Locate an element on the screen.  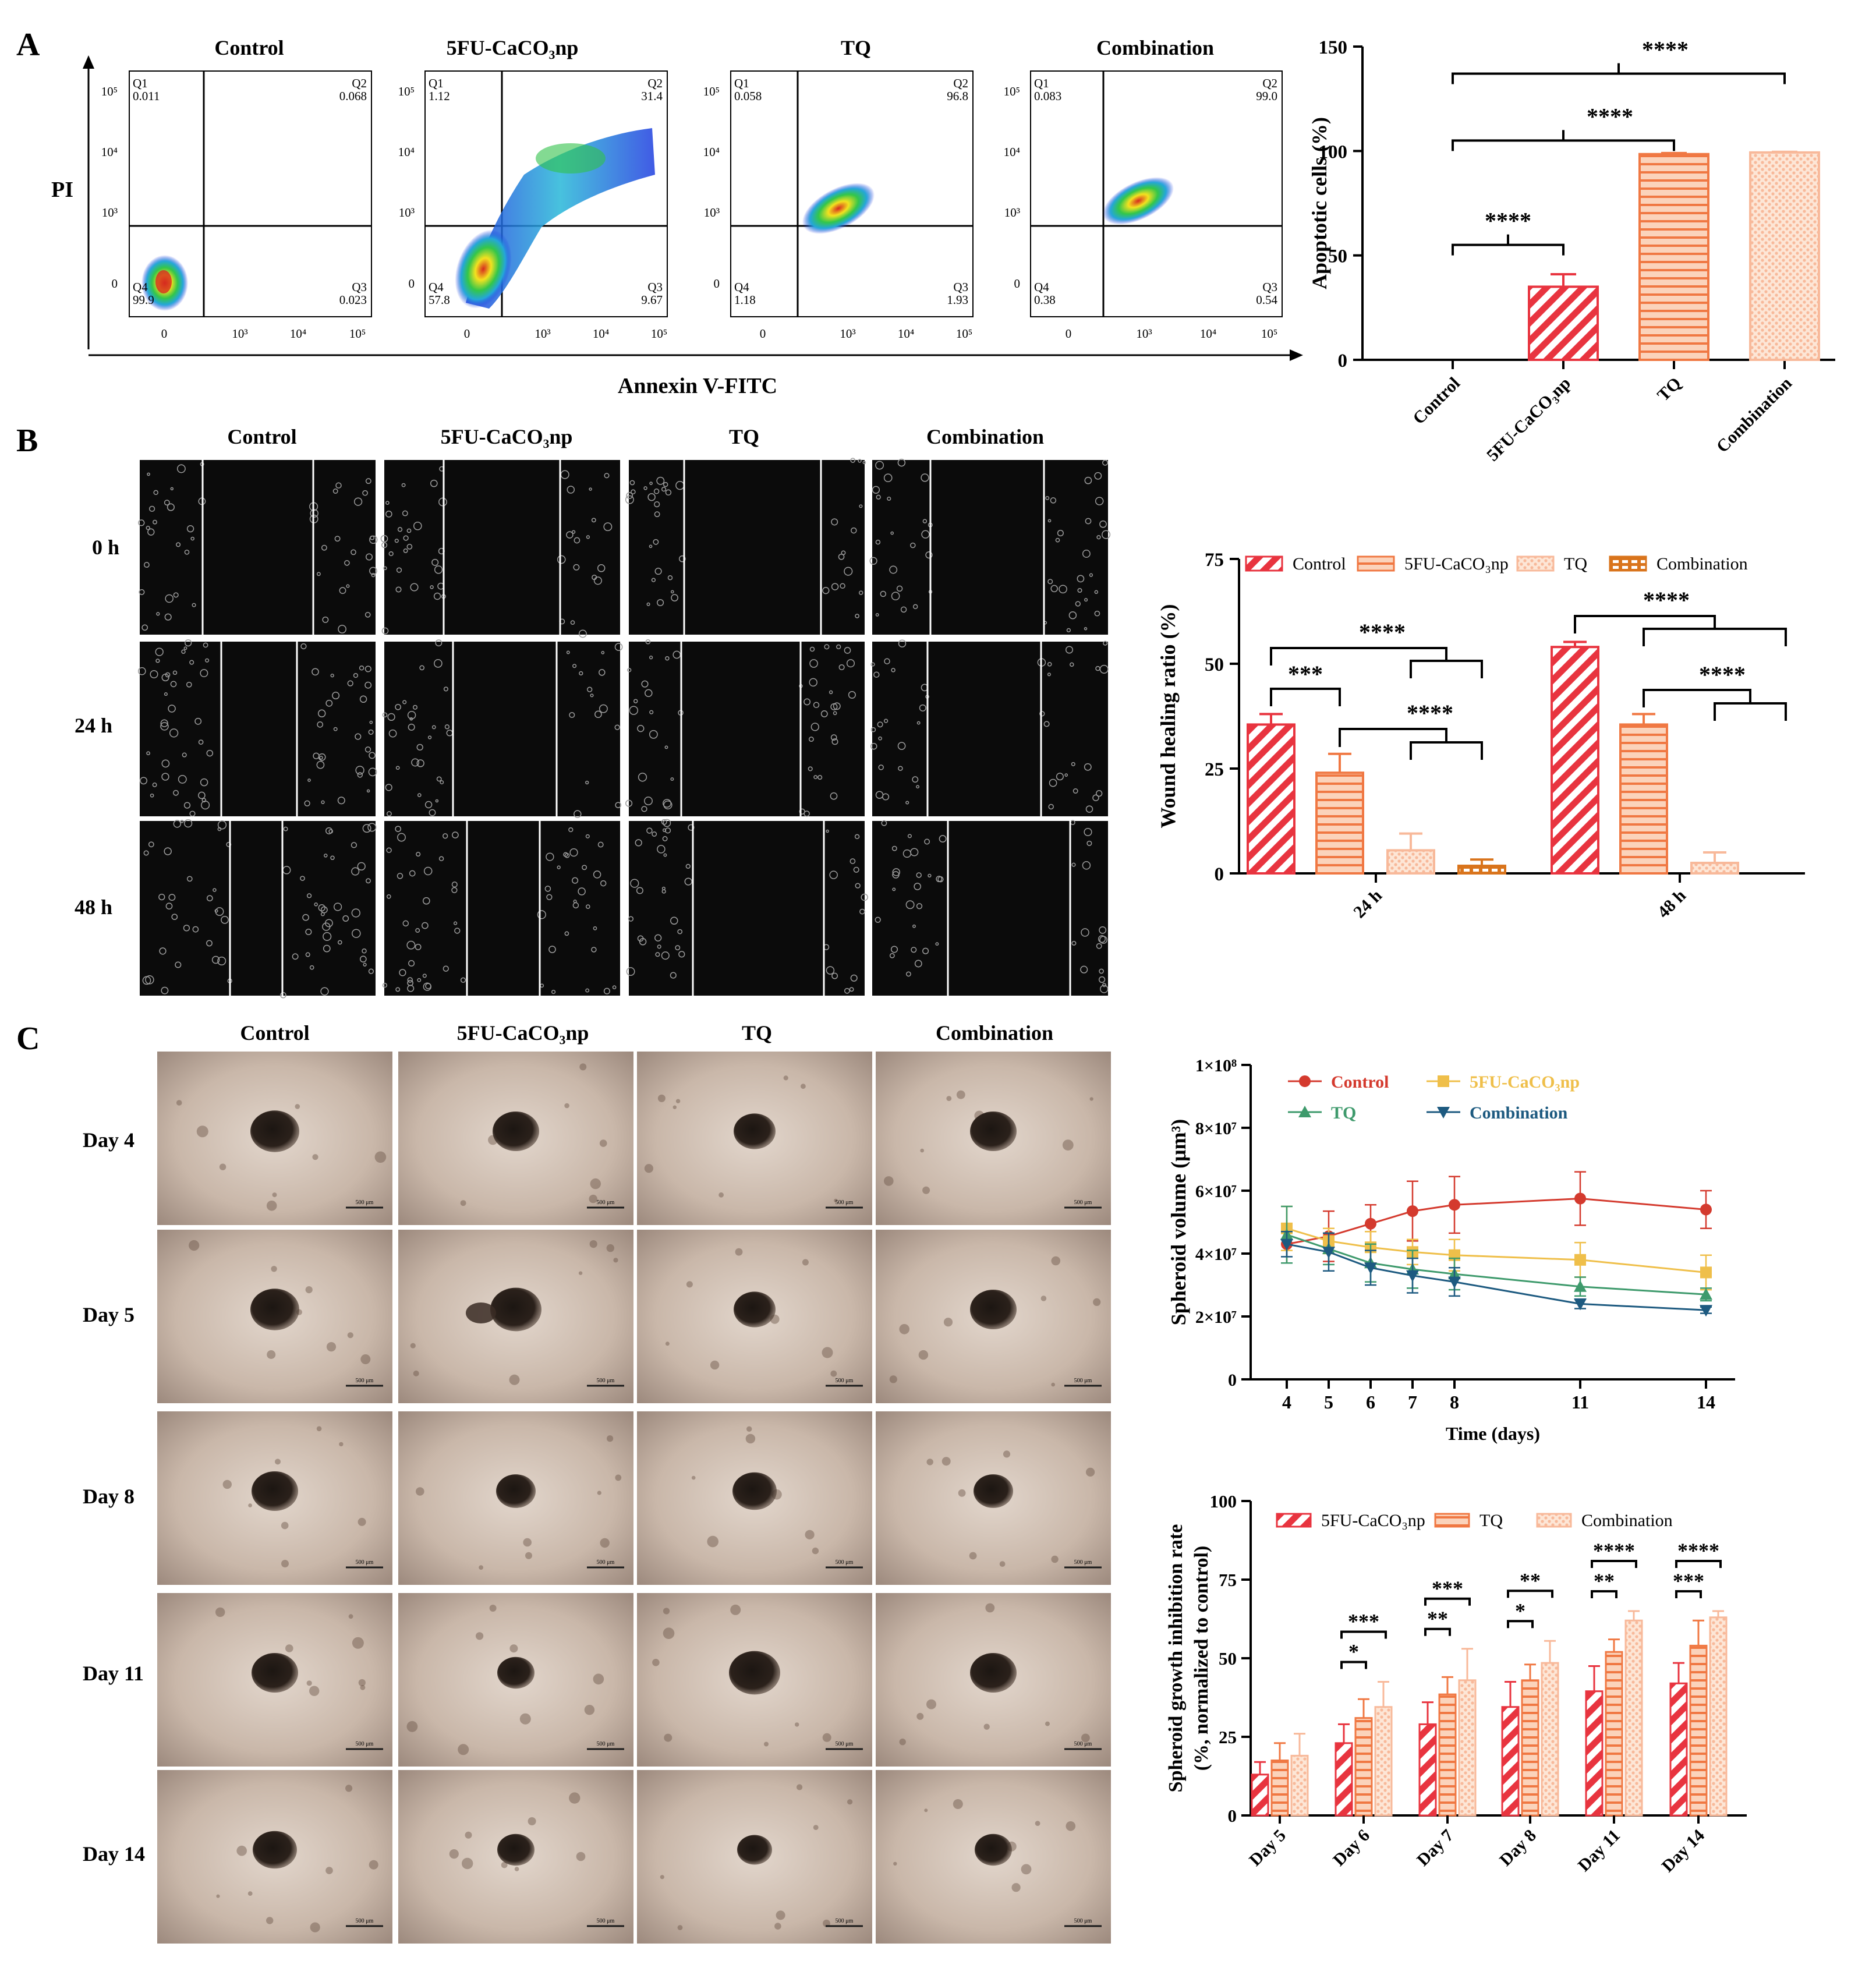
x-tick-label: Day 8 is located at coordinates (1518, 1848).